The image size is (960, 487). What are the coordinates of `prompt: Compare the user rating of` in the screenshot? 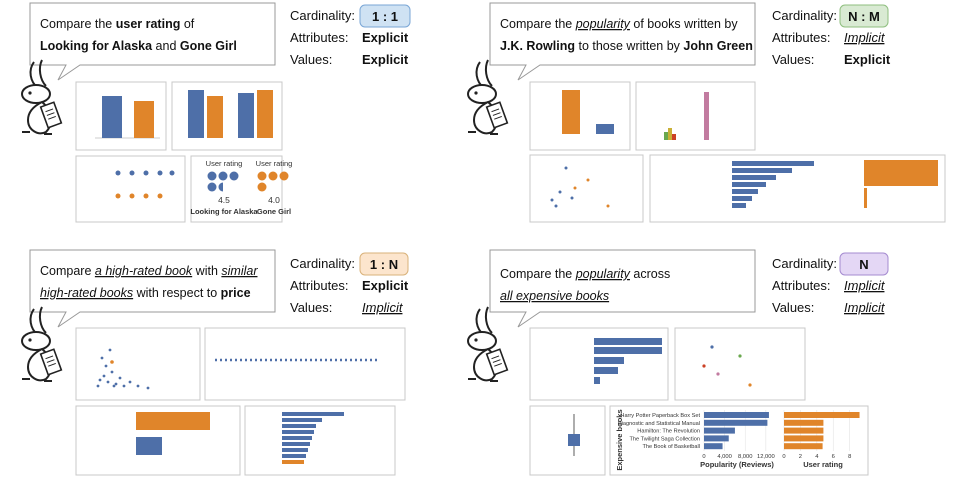 It's located at (117, 24).